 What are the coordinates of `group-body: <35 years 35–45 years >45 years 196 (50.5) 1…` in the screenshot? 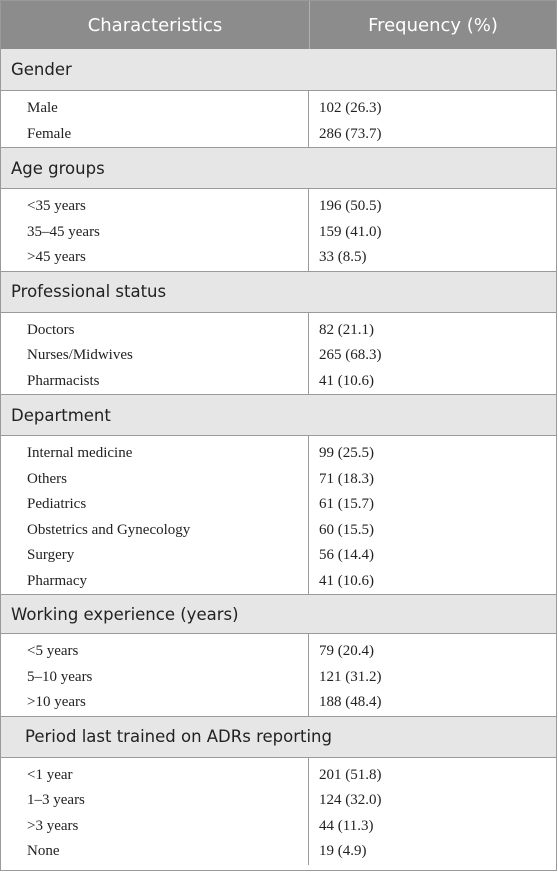 It's located at (278, 230).